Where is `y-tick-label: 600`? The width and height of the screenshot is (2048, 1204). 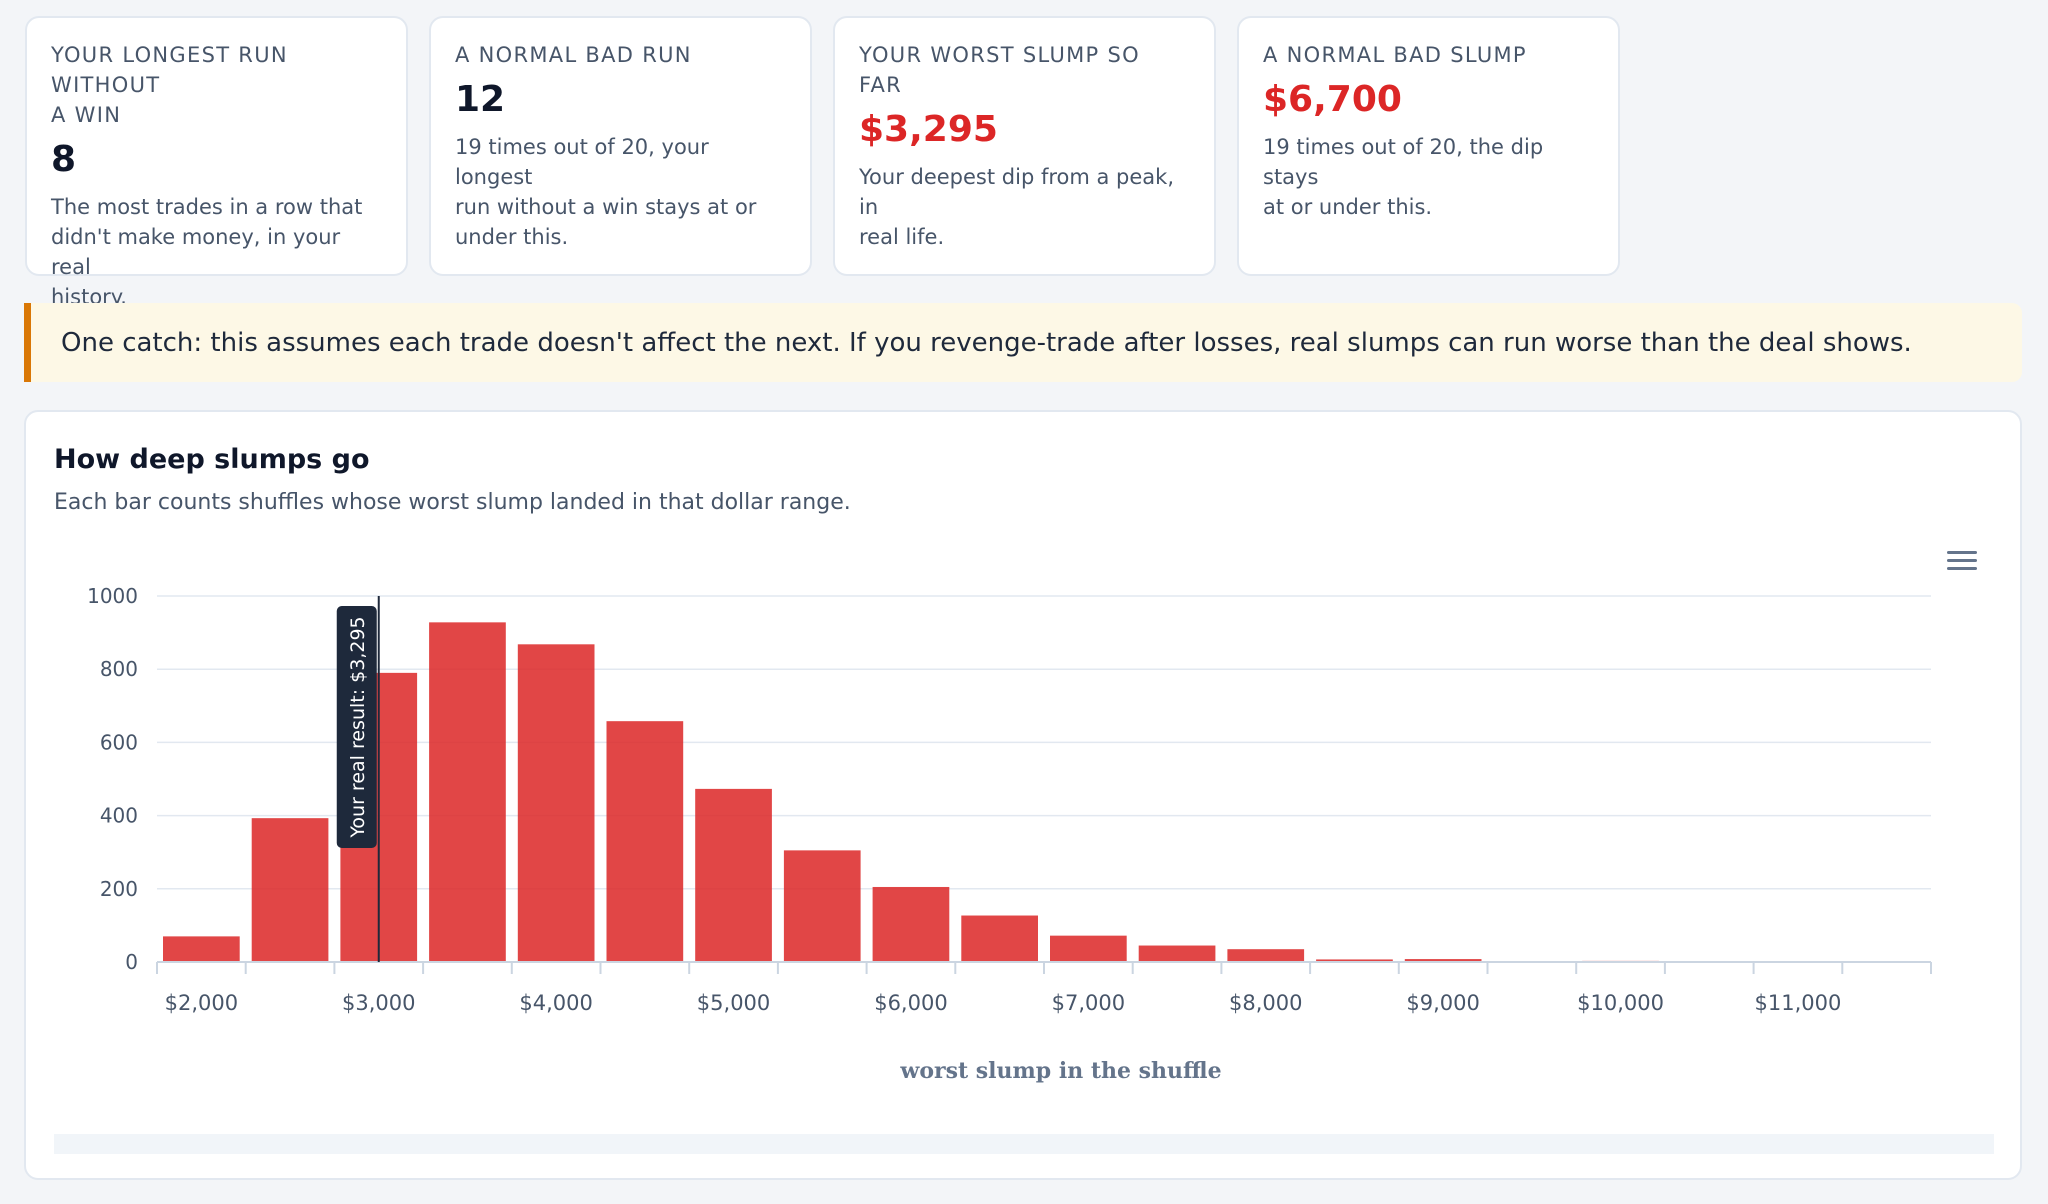 y-tick-label: 600 is located at coordinates (119, 742).